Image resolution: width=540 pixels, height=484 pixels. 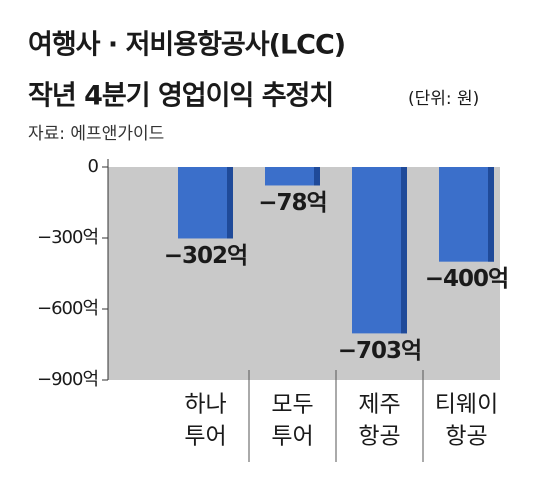 I want to click on x-tick-label: 하나, so click(x=205, y=405).